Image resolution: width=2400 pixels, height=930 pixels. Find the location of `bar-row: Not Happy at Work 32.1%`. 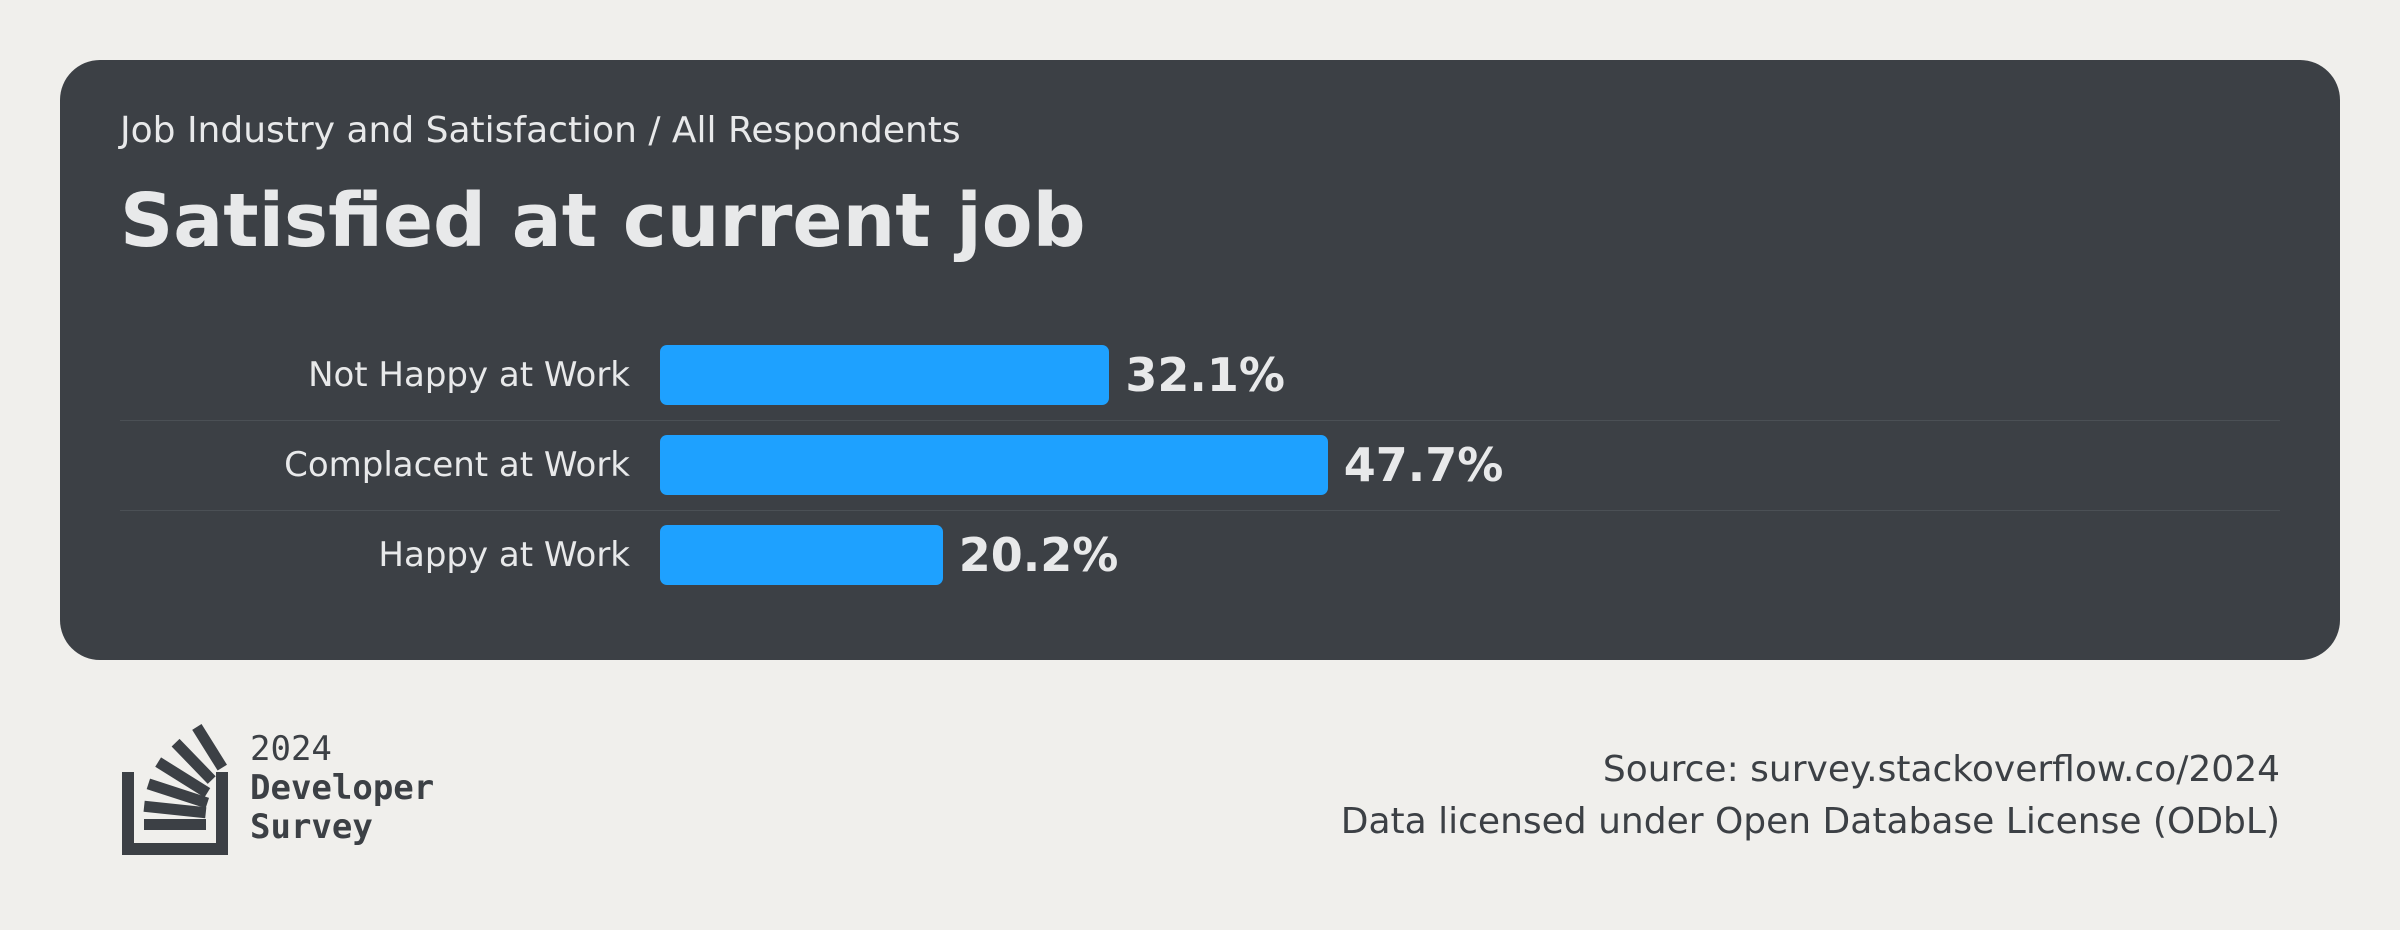

bar-row: Not Happy at Work 32.1% is located at coordinates (1200, 375).